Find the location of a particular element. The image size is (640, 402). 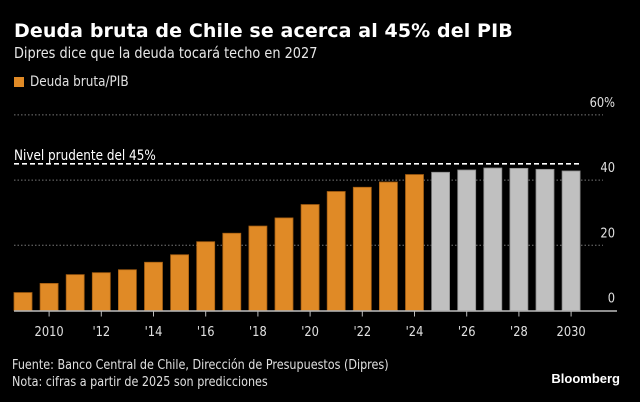

x-tick-label: '18 is located at coordinates (258, 331).